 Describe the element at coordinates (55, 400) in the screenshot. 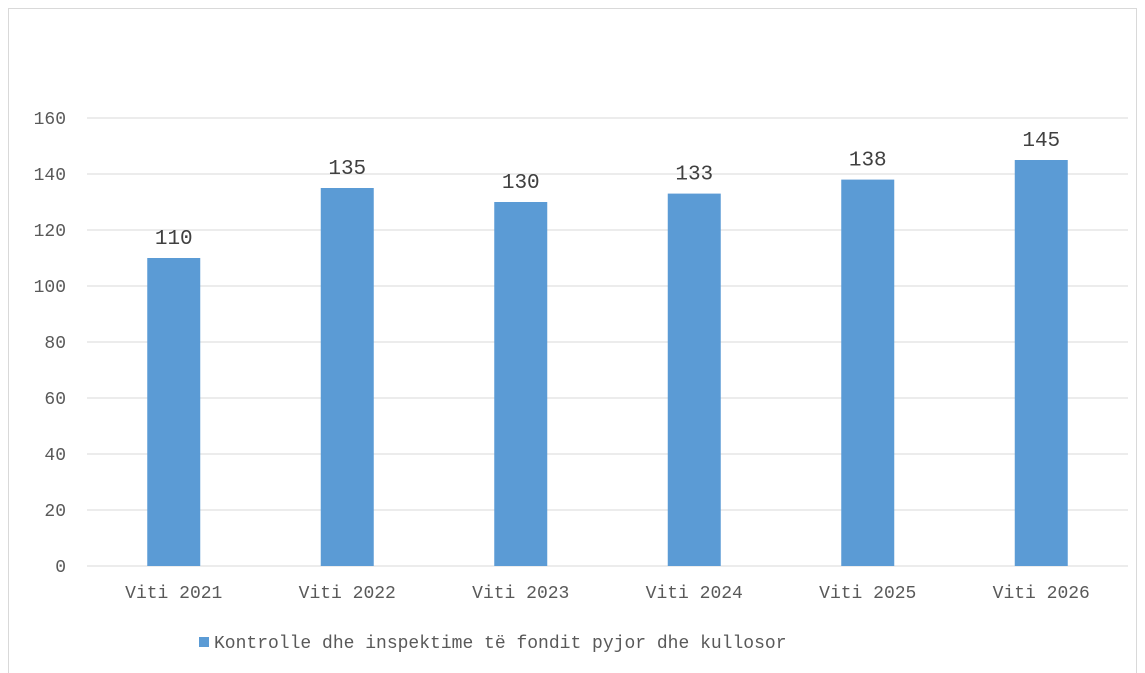

I see `y-tick-label: 60` at that location.